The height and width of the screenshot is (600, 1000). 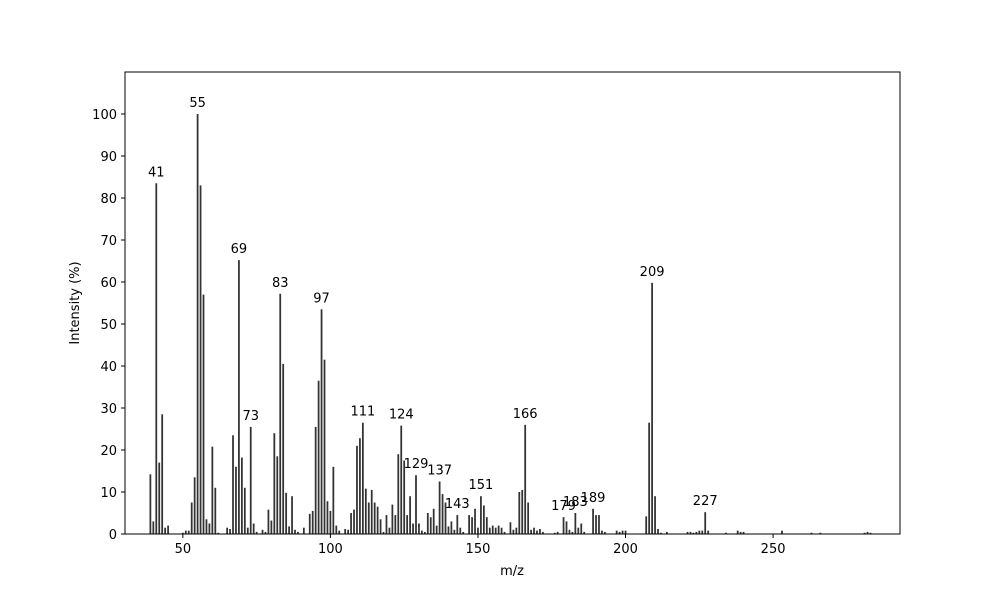 I want to click on y-tick-label: 100, so click(x=104, y=115).